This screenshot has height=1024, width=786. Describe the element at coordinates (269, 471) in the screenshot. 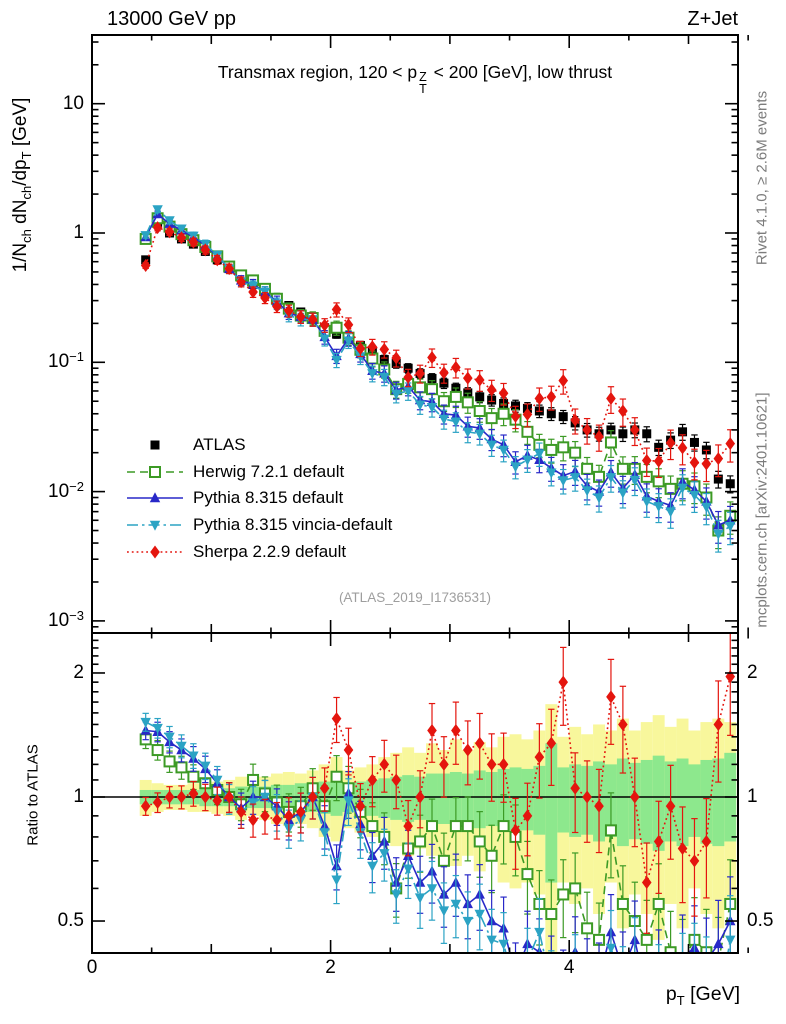

I see `legend-label: Herwig 7.2.1 default` at that location.